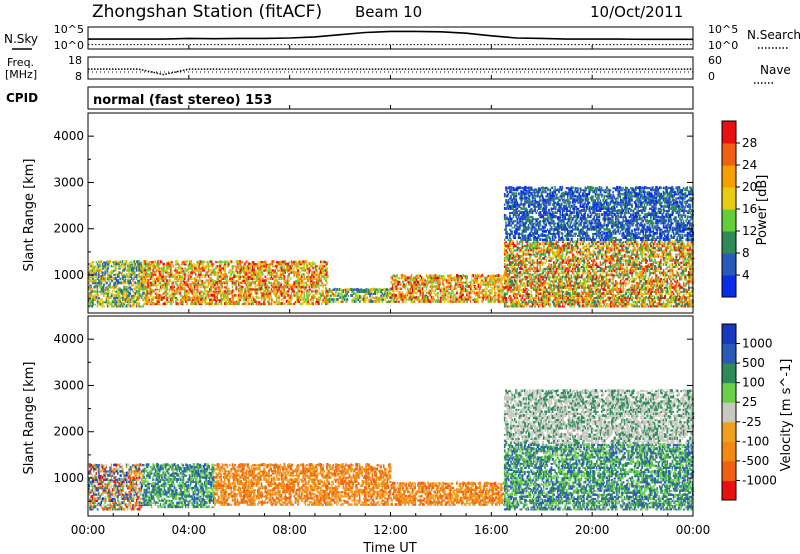  I want to click on nsearch-tick-top: 10^5, so click(723, 29).